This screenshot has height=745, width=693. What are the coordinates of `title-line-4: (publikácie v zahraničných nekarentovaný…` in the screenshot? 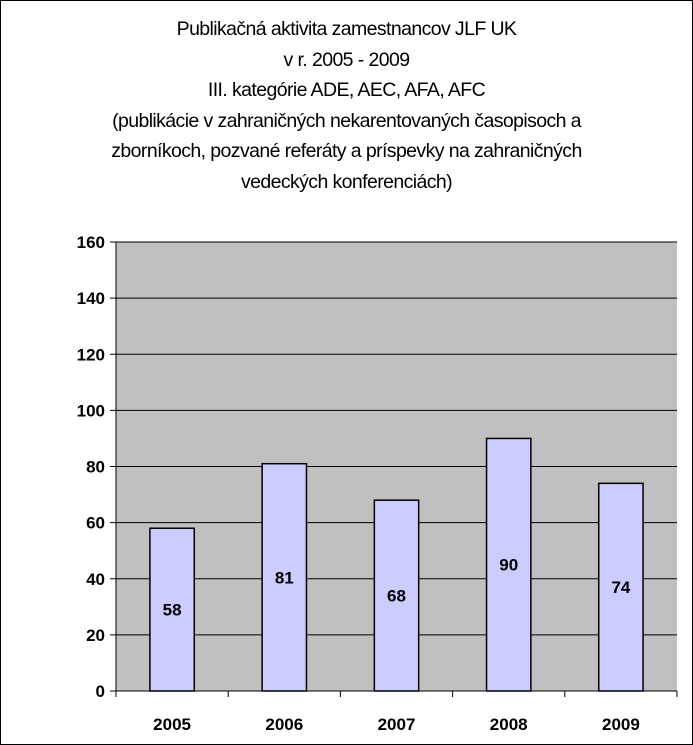 It's located at (346, 120).